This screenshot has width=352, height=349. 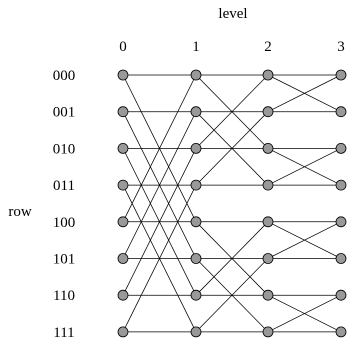 What do you see at coordinates (64, 76) in the screenshot?
I see `row-label: 000` at bounding box center [64, 76].